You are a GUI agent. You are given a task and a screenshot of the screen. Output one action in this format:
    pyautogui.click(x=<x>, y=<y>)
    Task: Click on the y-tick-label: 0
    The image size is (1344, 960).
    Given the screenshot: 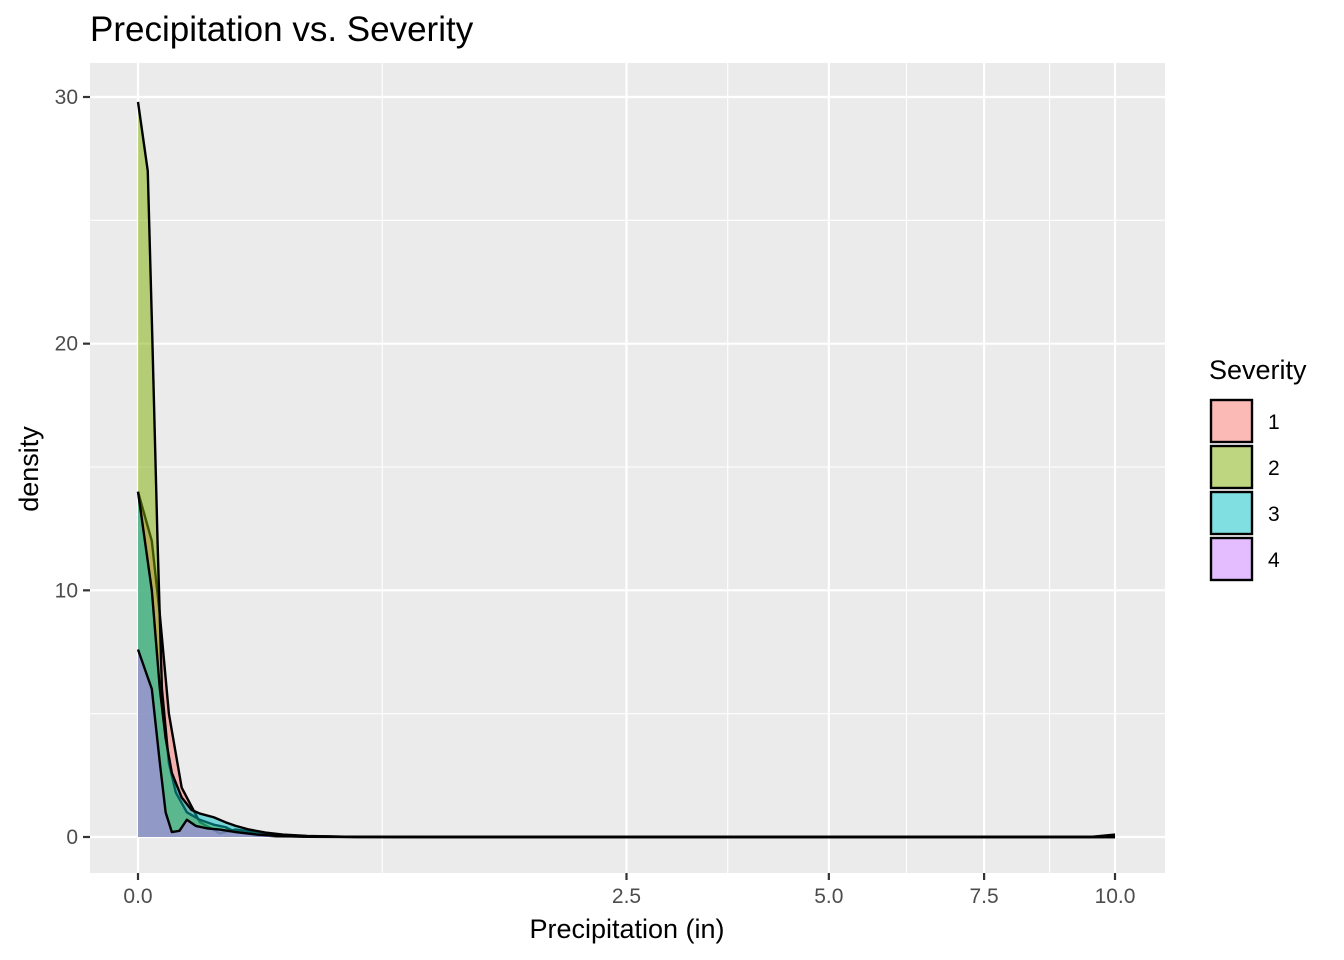 What is the action you would take?
    pyautogui.click(x=72, y=837)
    